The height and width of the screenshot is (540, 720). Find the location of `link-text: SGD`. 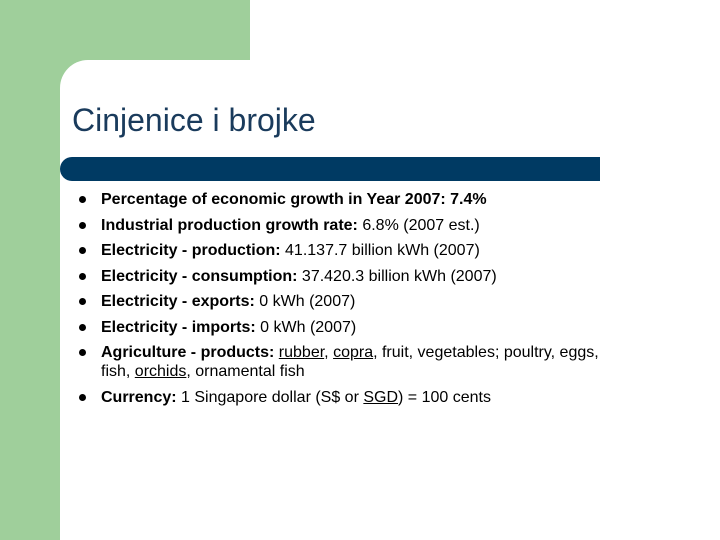

link-text: SGD is located at coordinates (381, 397).